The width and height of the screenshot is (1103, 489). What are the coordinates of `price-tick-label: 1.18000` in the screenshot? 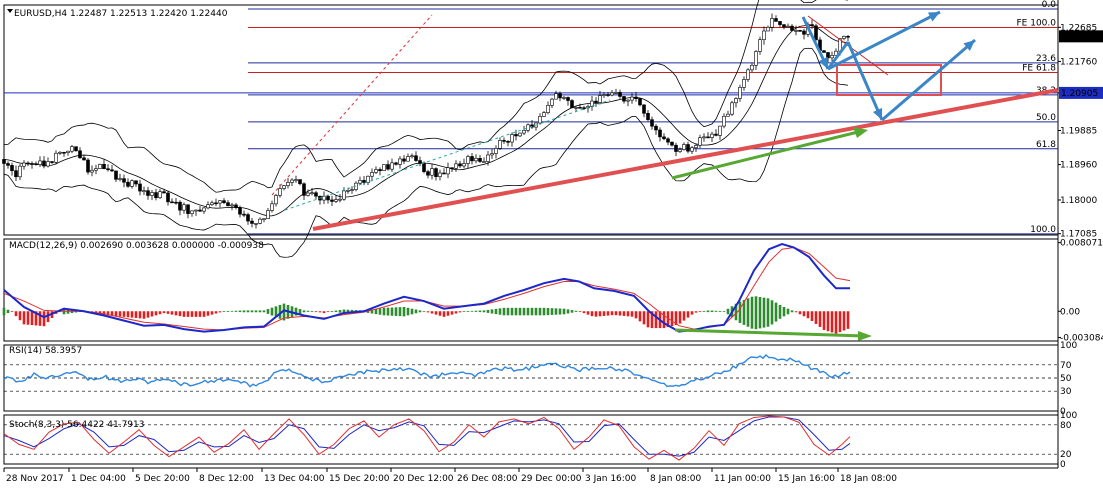 It's located at (1078, 201).